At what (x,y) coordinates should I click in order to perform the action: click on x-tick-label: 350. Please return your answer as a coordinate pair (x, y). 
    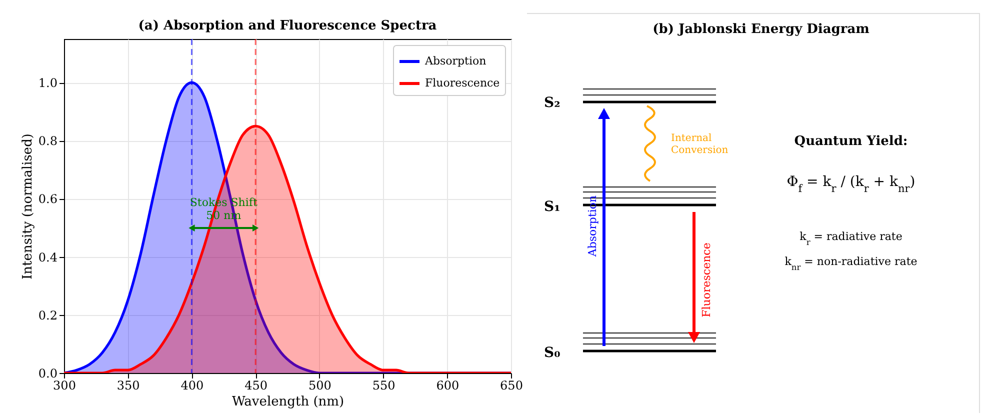
    Looking at the image, I should click on (128, 385).